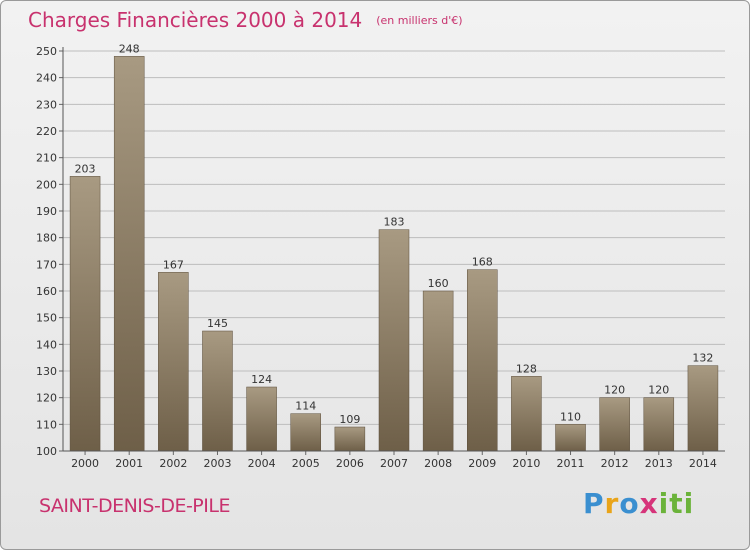  Describe the element at coordinates (46, 211) in the screenshot. I see `y-tick-label: 190` at that location.